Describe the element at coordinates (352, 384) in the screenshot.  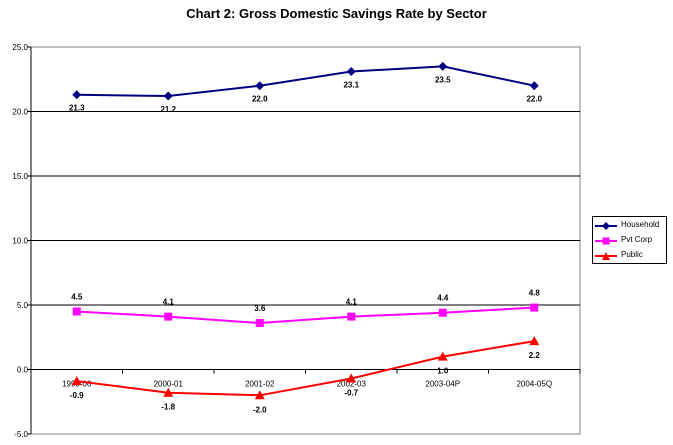
I see `x-tick-label: 2002-03` at that location.